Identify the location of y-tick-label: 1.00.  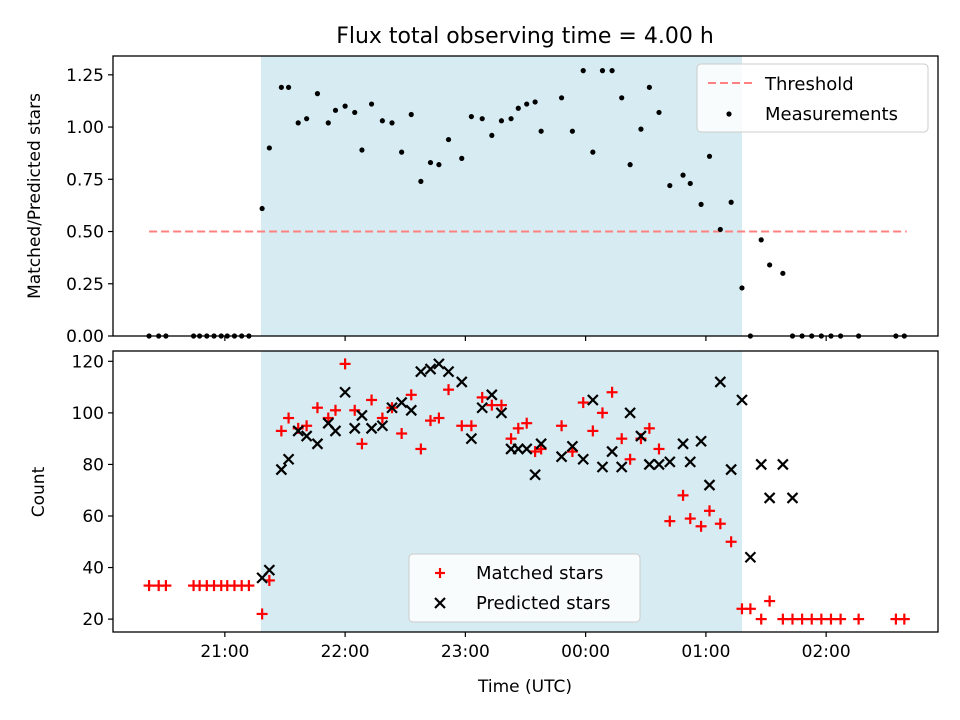
(85, 128).